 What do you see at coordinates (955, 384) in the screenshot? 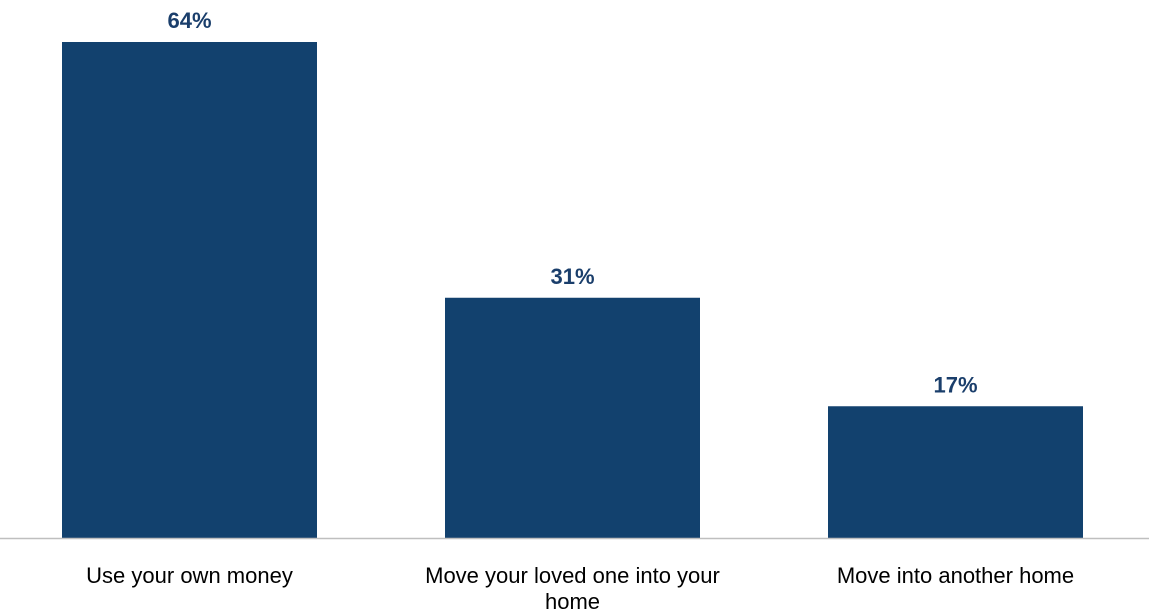
I see `bar-value-label-2: 17%` at bounding box center [955, 384].